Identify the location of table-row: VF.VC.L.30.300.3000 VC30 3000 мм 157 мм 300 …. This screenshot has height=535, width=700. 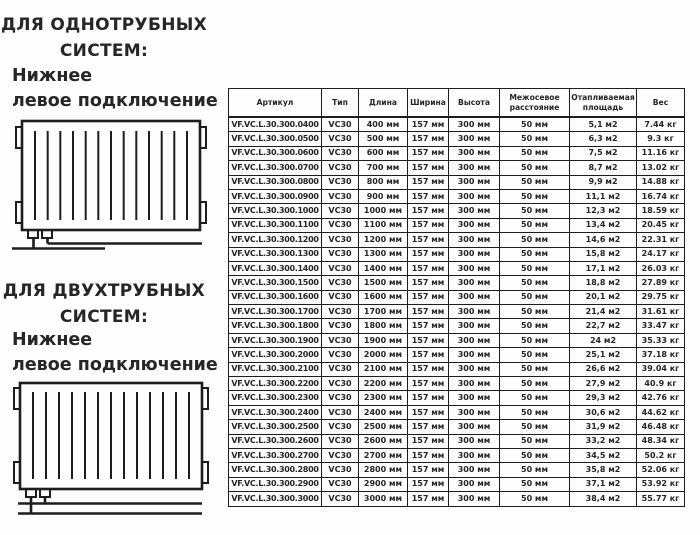
(456, 499).